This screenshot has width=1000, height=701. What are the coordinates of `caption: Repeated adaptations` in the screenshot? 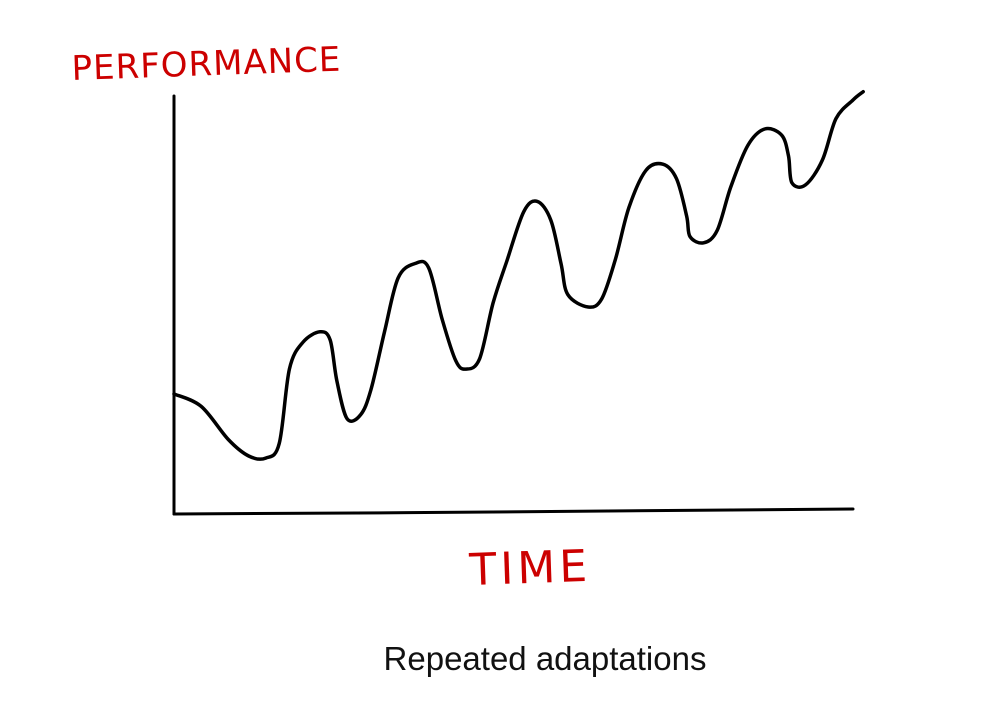 It's located at (545, 658).